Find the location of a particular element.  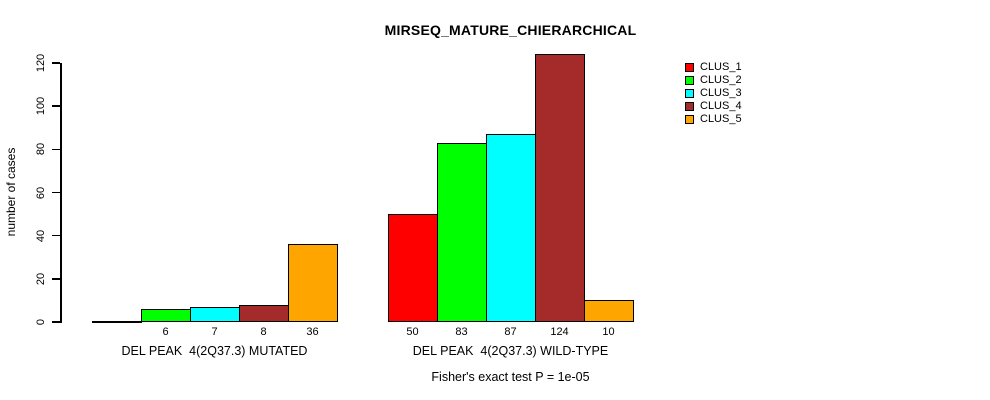

legend-label: CLUS_4 is located at coordinates (721, 106).